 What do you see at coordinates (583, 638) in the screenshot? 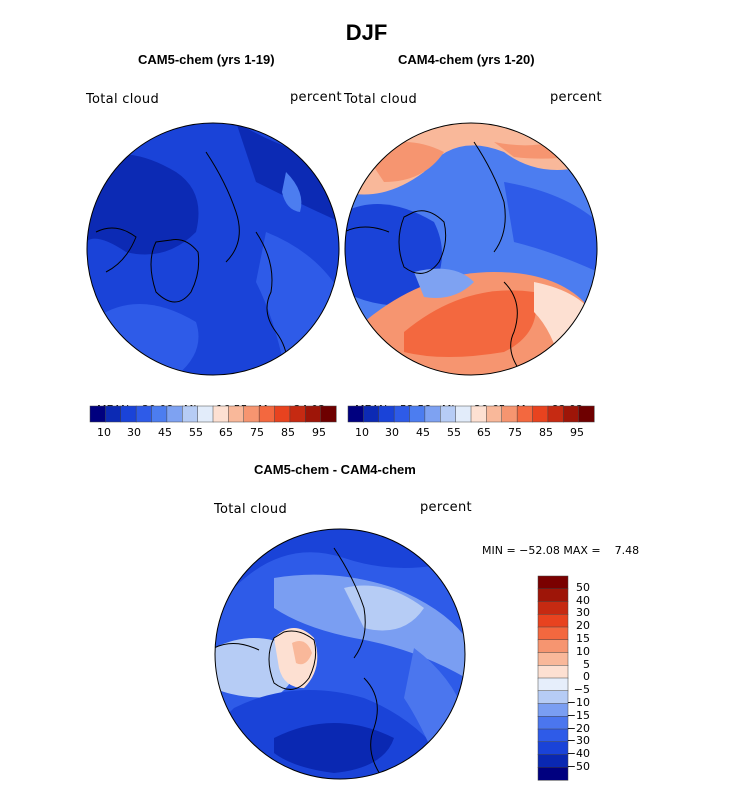
I see `diff-tick: 15` at bounding box center [583, 638].